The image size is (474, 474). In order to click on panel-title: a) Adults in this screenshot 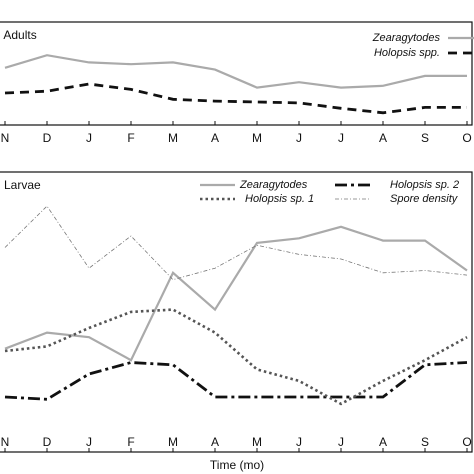, I will do `click(18, 35)`.